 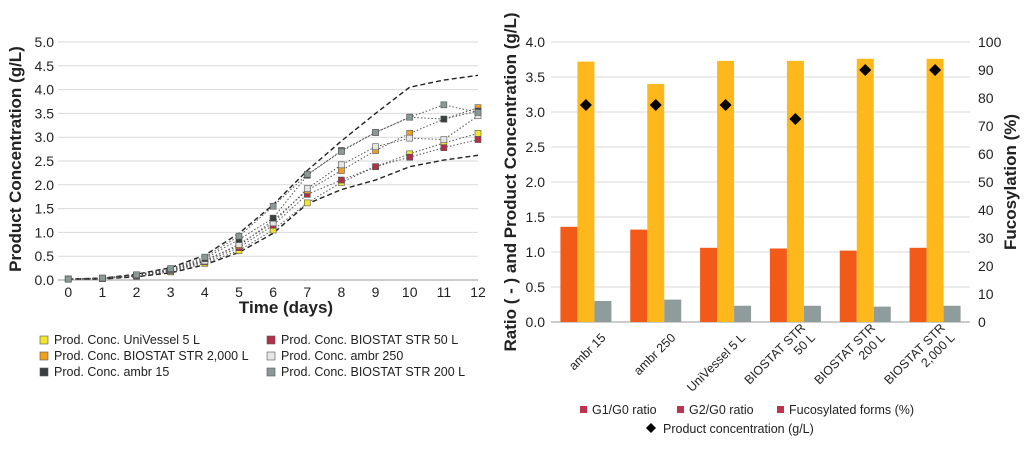 I want to click on line-chart-y-tick-label: 4.0, so click(x=45, y=90).